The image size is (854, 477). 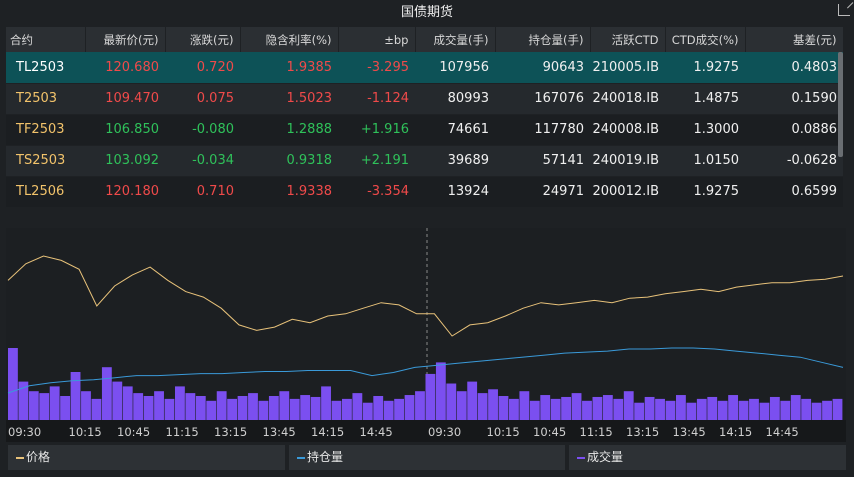 What do you see at coordinates (455, 39) in the screenshot?
I see `column-header: 成交量(手)` at bounding box center [455, 39].